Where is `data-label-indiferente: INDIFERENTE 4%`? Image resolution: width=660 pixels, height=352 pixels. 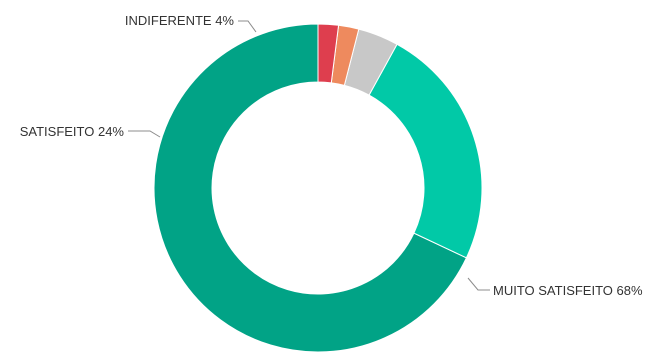 data-label-indiferente: INDIFERENTE 4% is located at coordinates (180, 20).